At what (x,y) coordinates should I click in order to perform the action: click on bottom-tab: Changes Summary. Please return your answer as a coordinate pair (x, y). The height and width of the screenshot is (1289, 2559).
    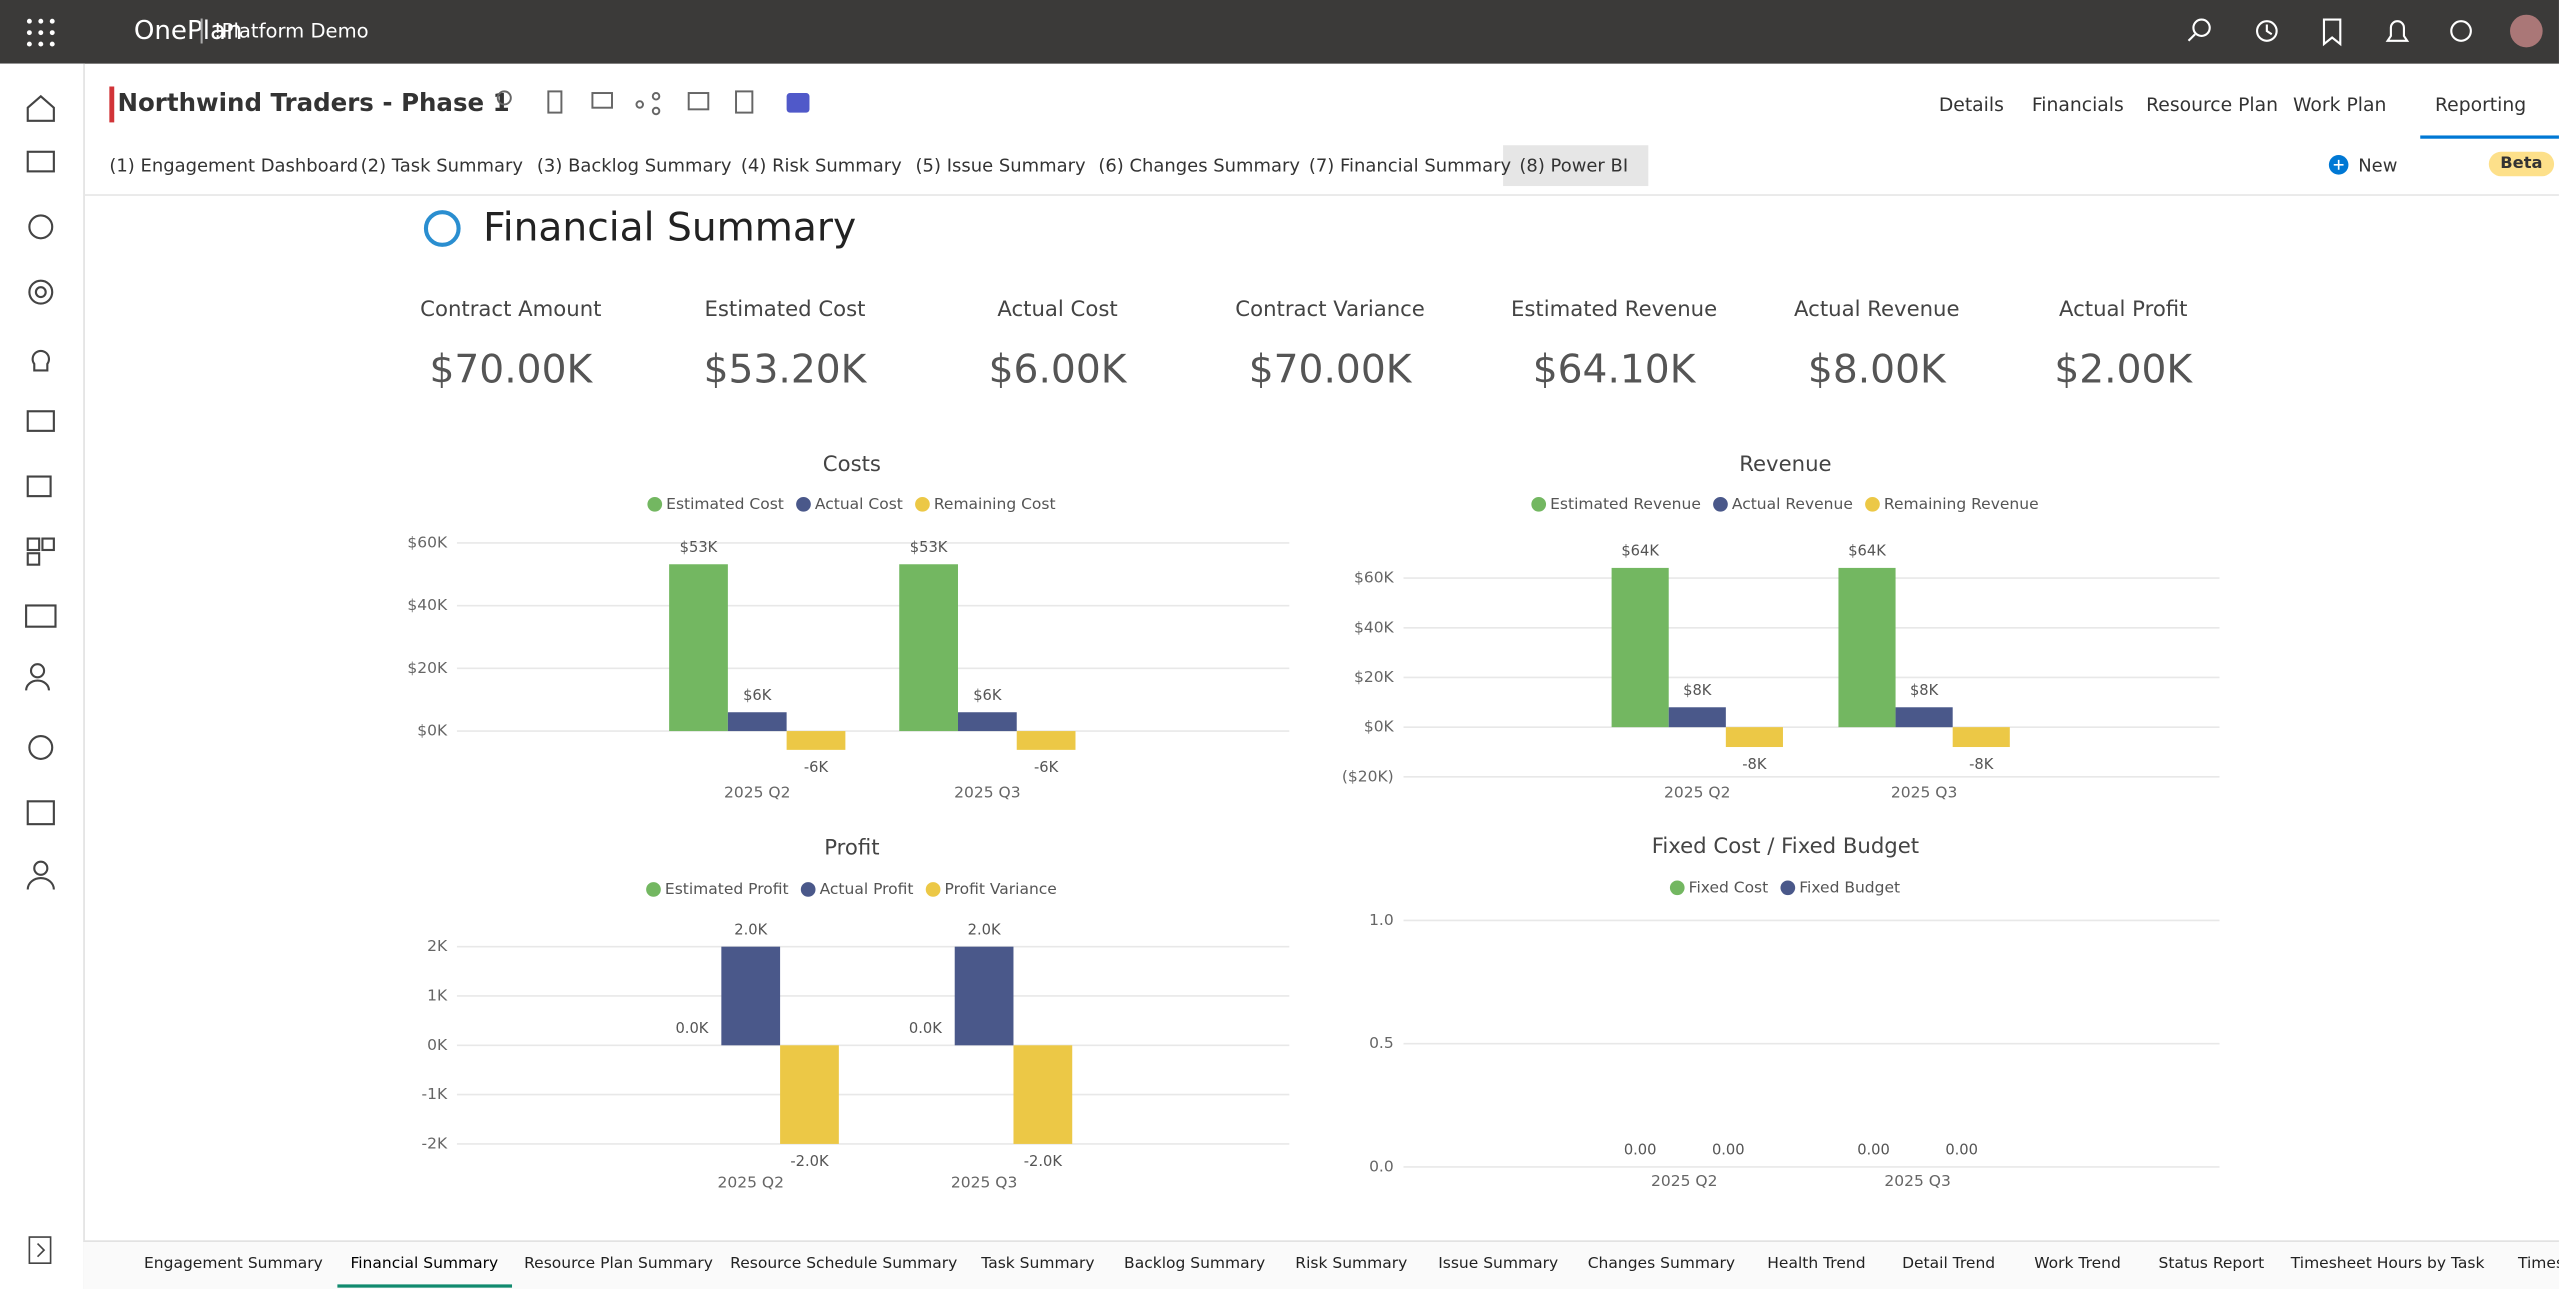
    Looking at the image, I should click on (1661, 1264).